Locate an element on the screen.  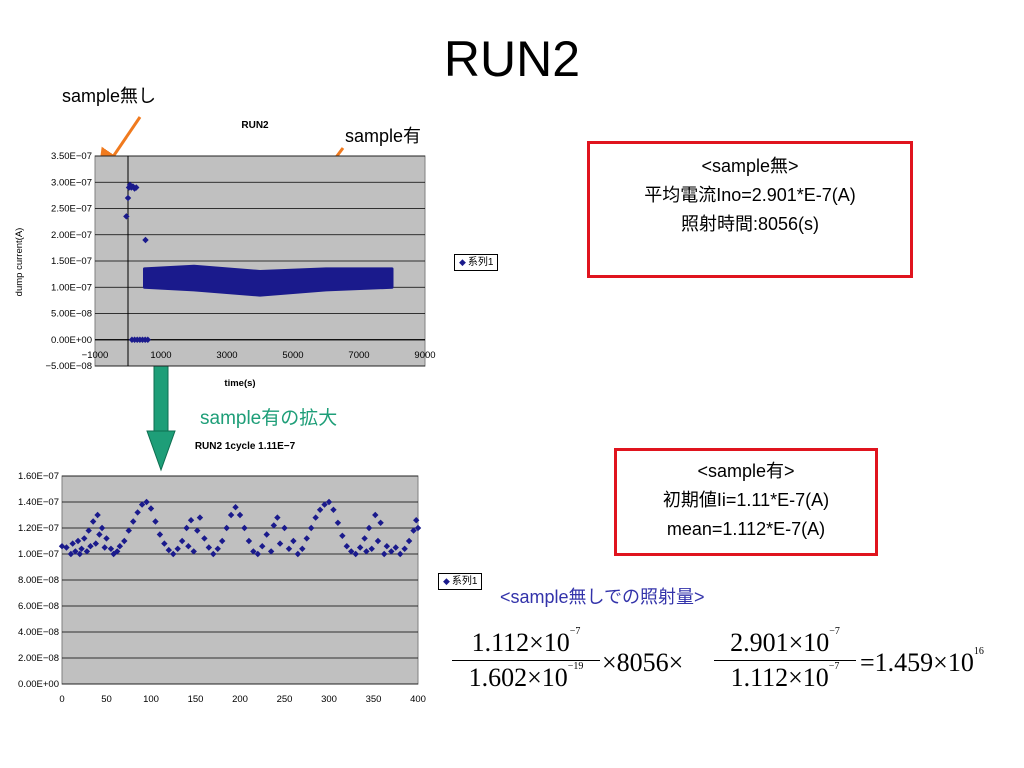
chart1-legend: ◆ 系列1 is located at coordinates (476, 262).